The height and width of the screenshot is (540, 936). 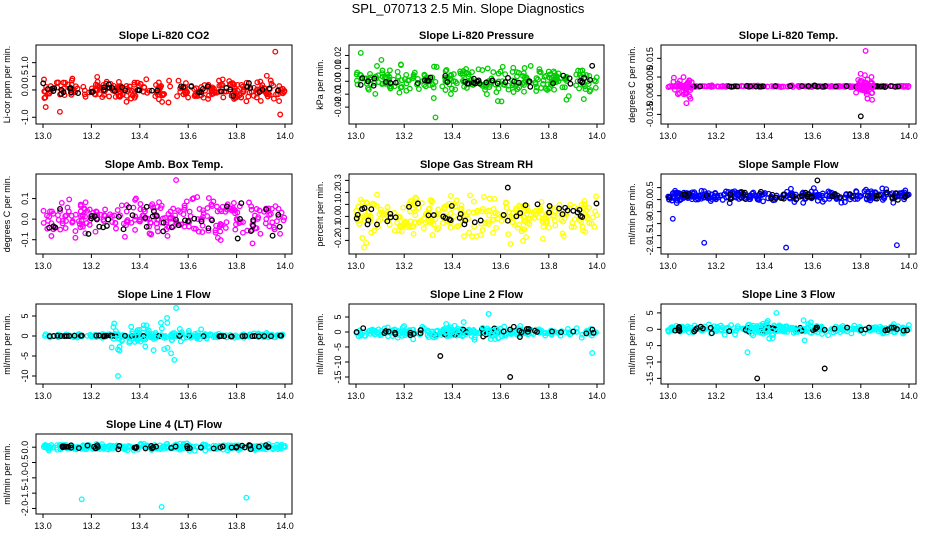 I want to click on y-tick-label: 0.5, so click(x=25, y=76).